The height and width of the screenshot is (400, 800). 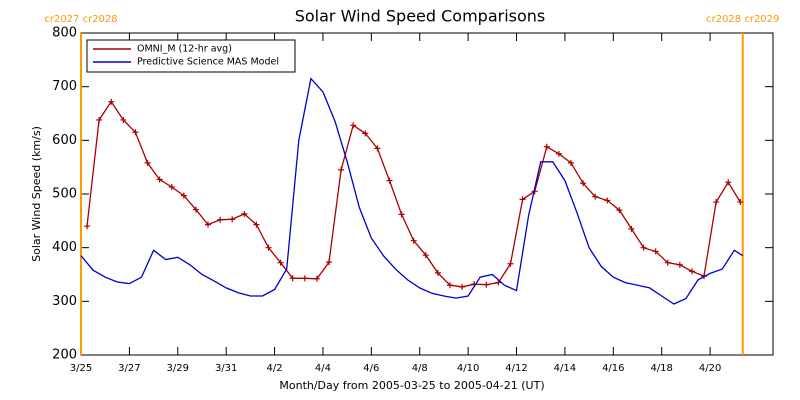 What do you see at coordinates (81, 368) in the screenshot?
I see `x-tick-label: 3/25` at bounding box center [81, 368].